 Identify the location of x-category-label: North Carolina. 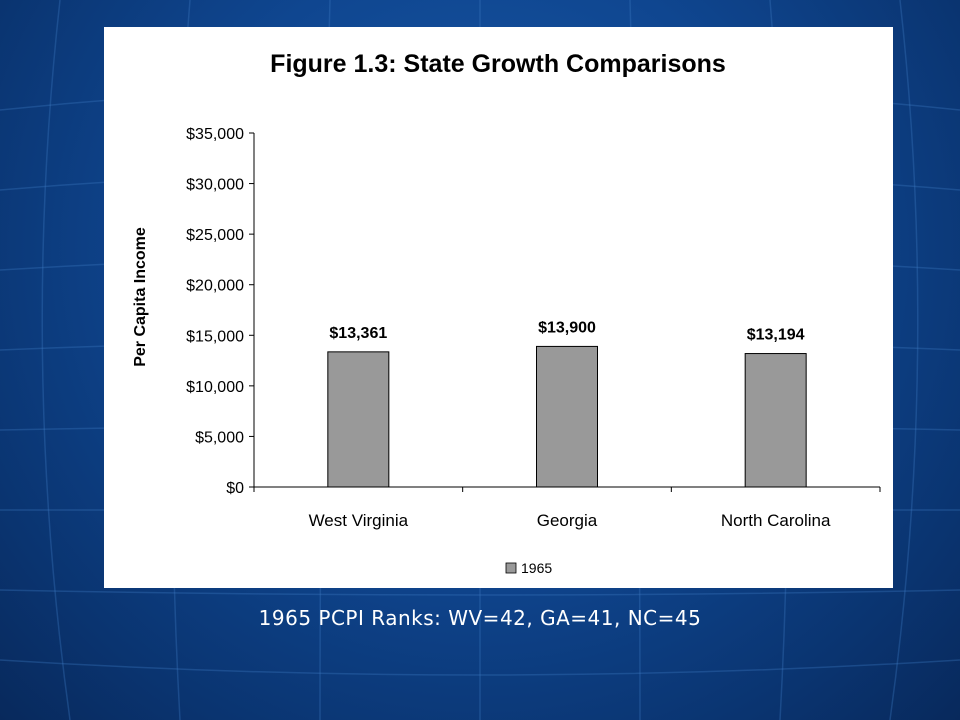
(776, 520).